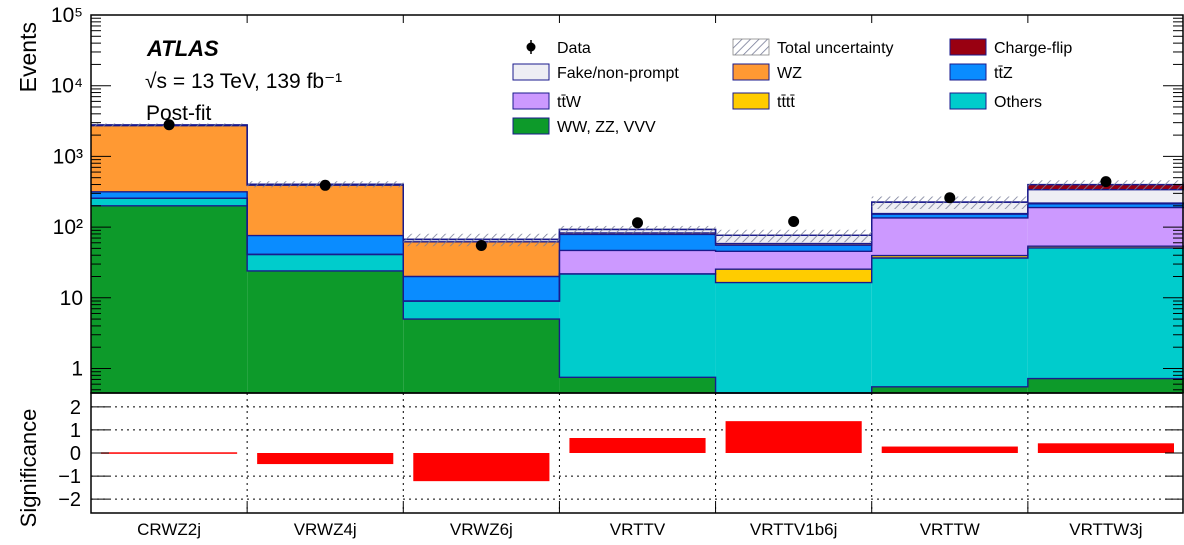  I want to click on legend-swatch-charge-flip, so click(968, 47).